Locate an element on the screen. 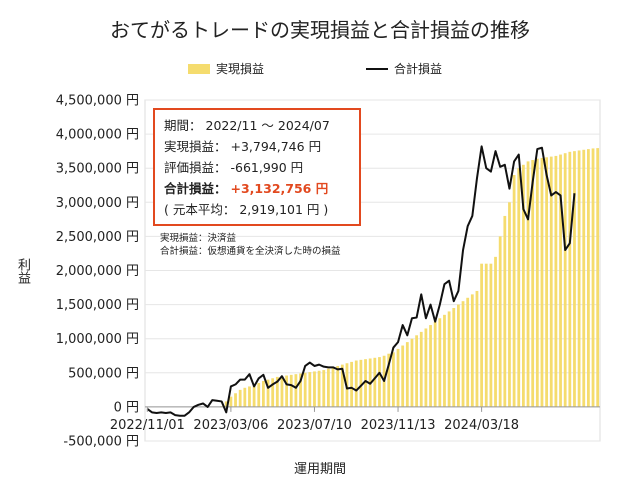 This screenshot has width=640, height=480. x-tick-label: 2024/03/18 is located at coordinates (481, 425).